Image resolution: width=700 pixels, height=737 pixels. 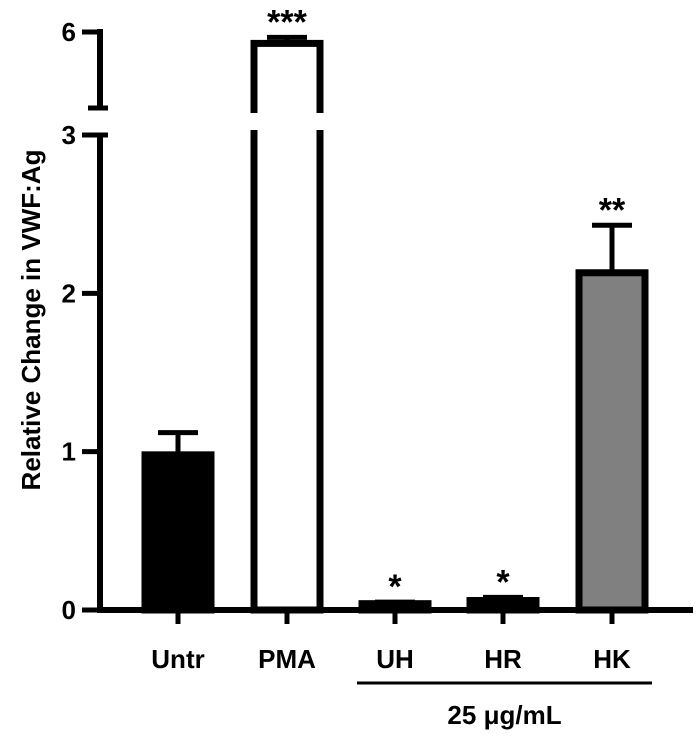 I want to click on y-tick-label: 3, so click(x=69, y=135).